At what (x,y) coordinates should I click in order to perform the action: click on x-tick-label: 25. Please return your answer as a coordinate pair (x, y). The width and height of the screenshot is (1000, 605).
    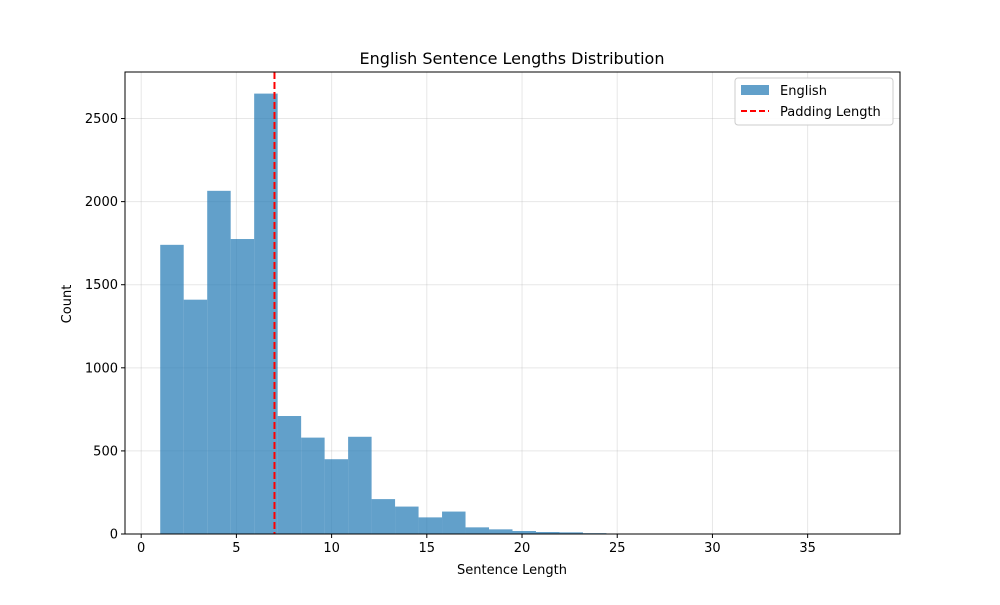
    Looking at the image, I should click on (617, 548).